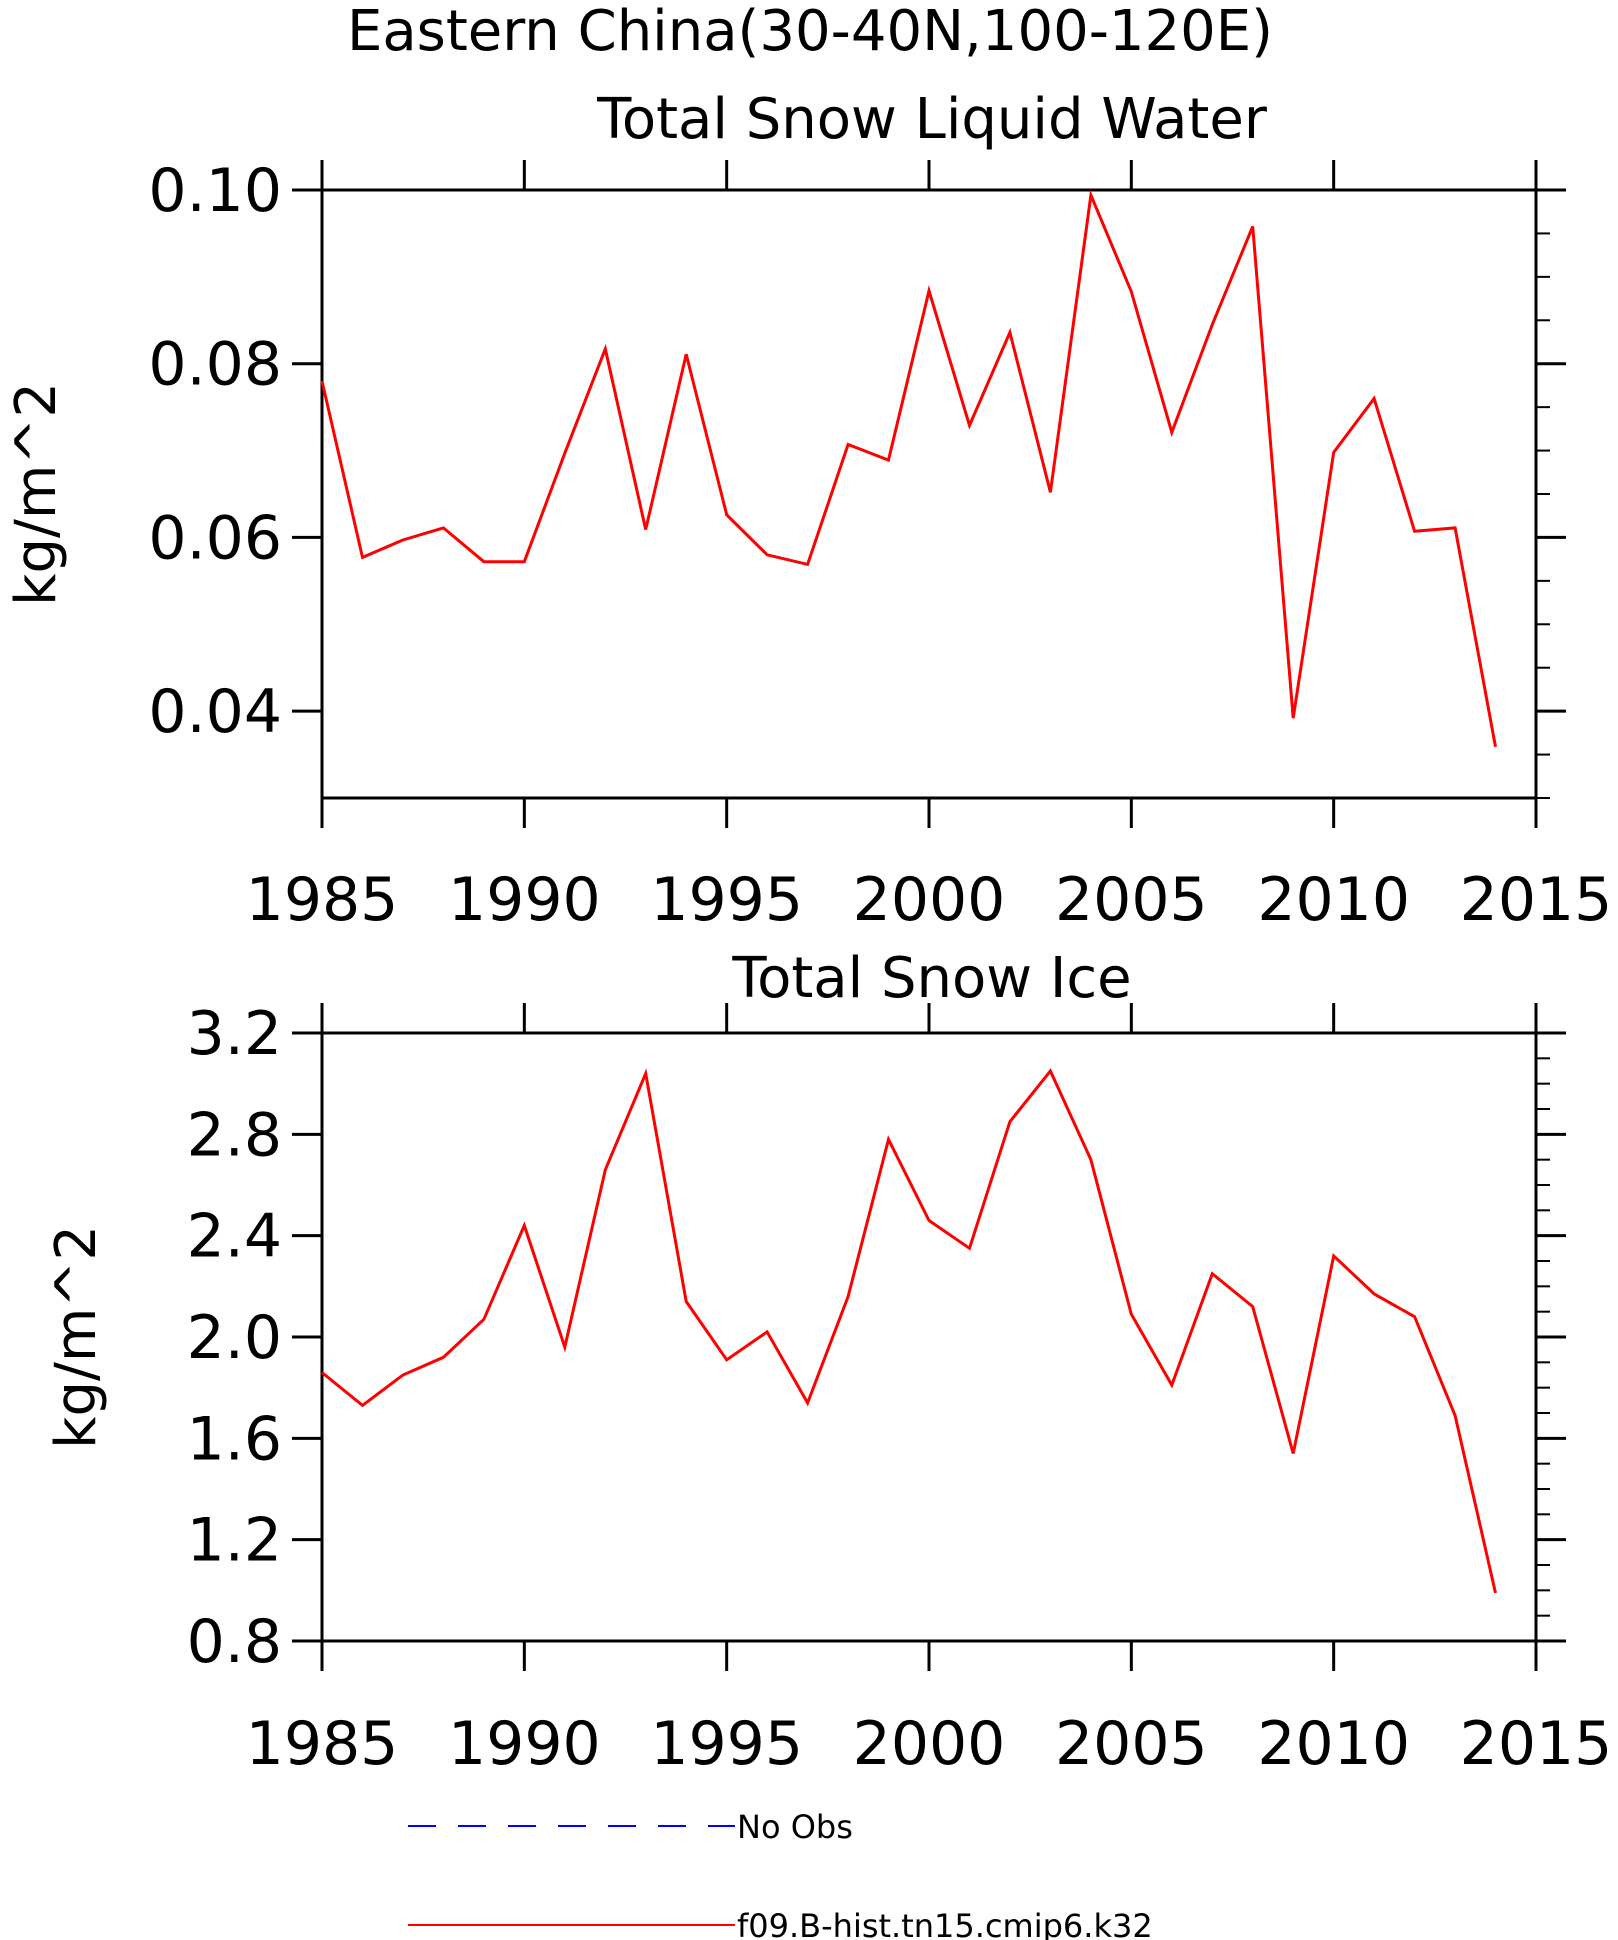 This screenshot has width=1618, height=1940. I want to click on y-tick-label: 0.10, so click(215, 191).